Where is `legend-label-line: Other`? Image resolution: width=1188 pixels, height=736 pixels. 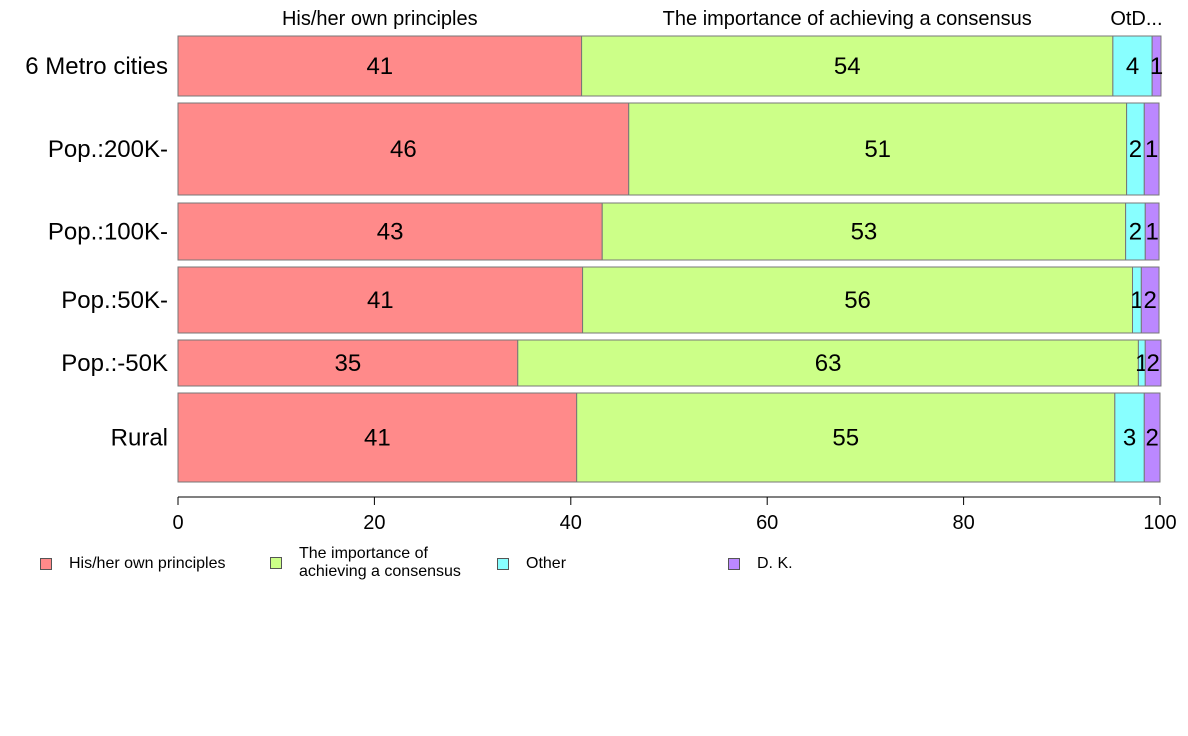
legend-label-line: Other is located at coordinates (546, 563).